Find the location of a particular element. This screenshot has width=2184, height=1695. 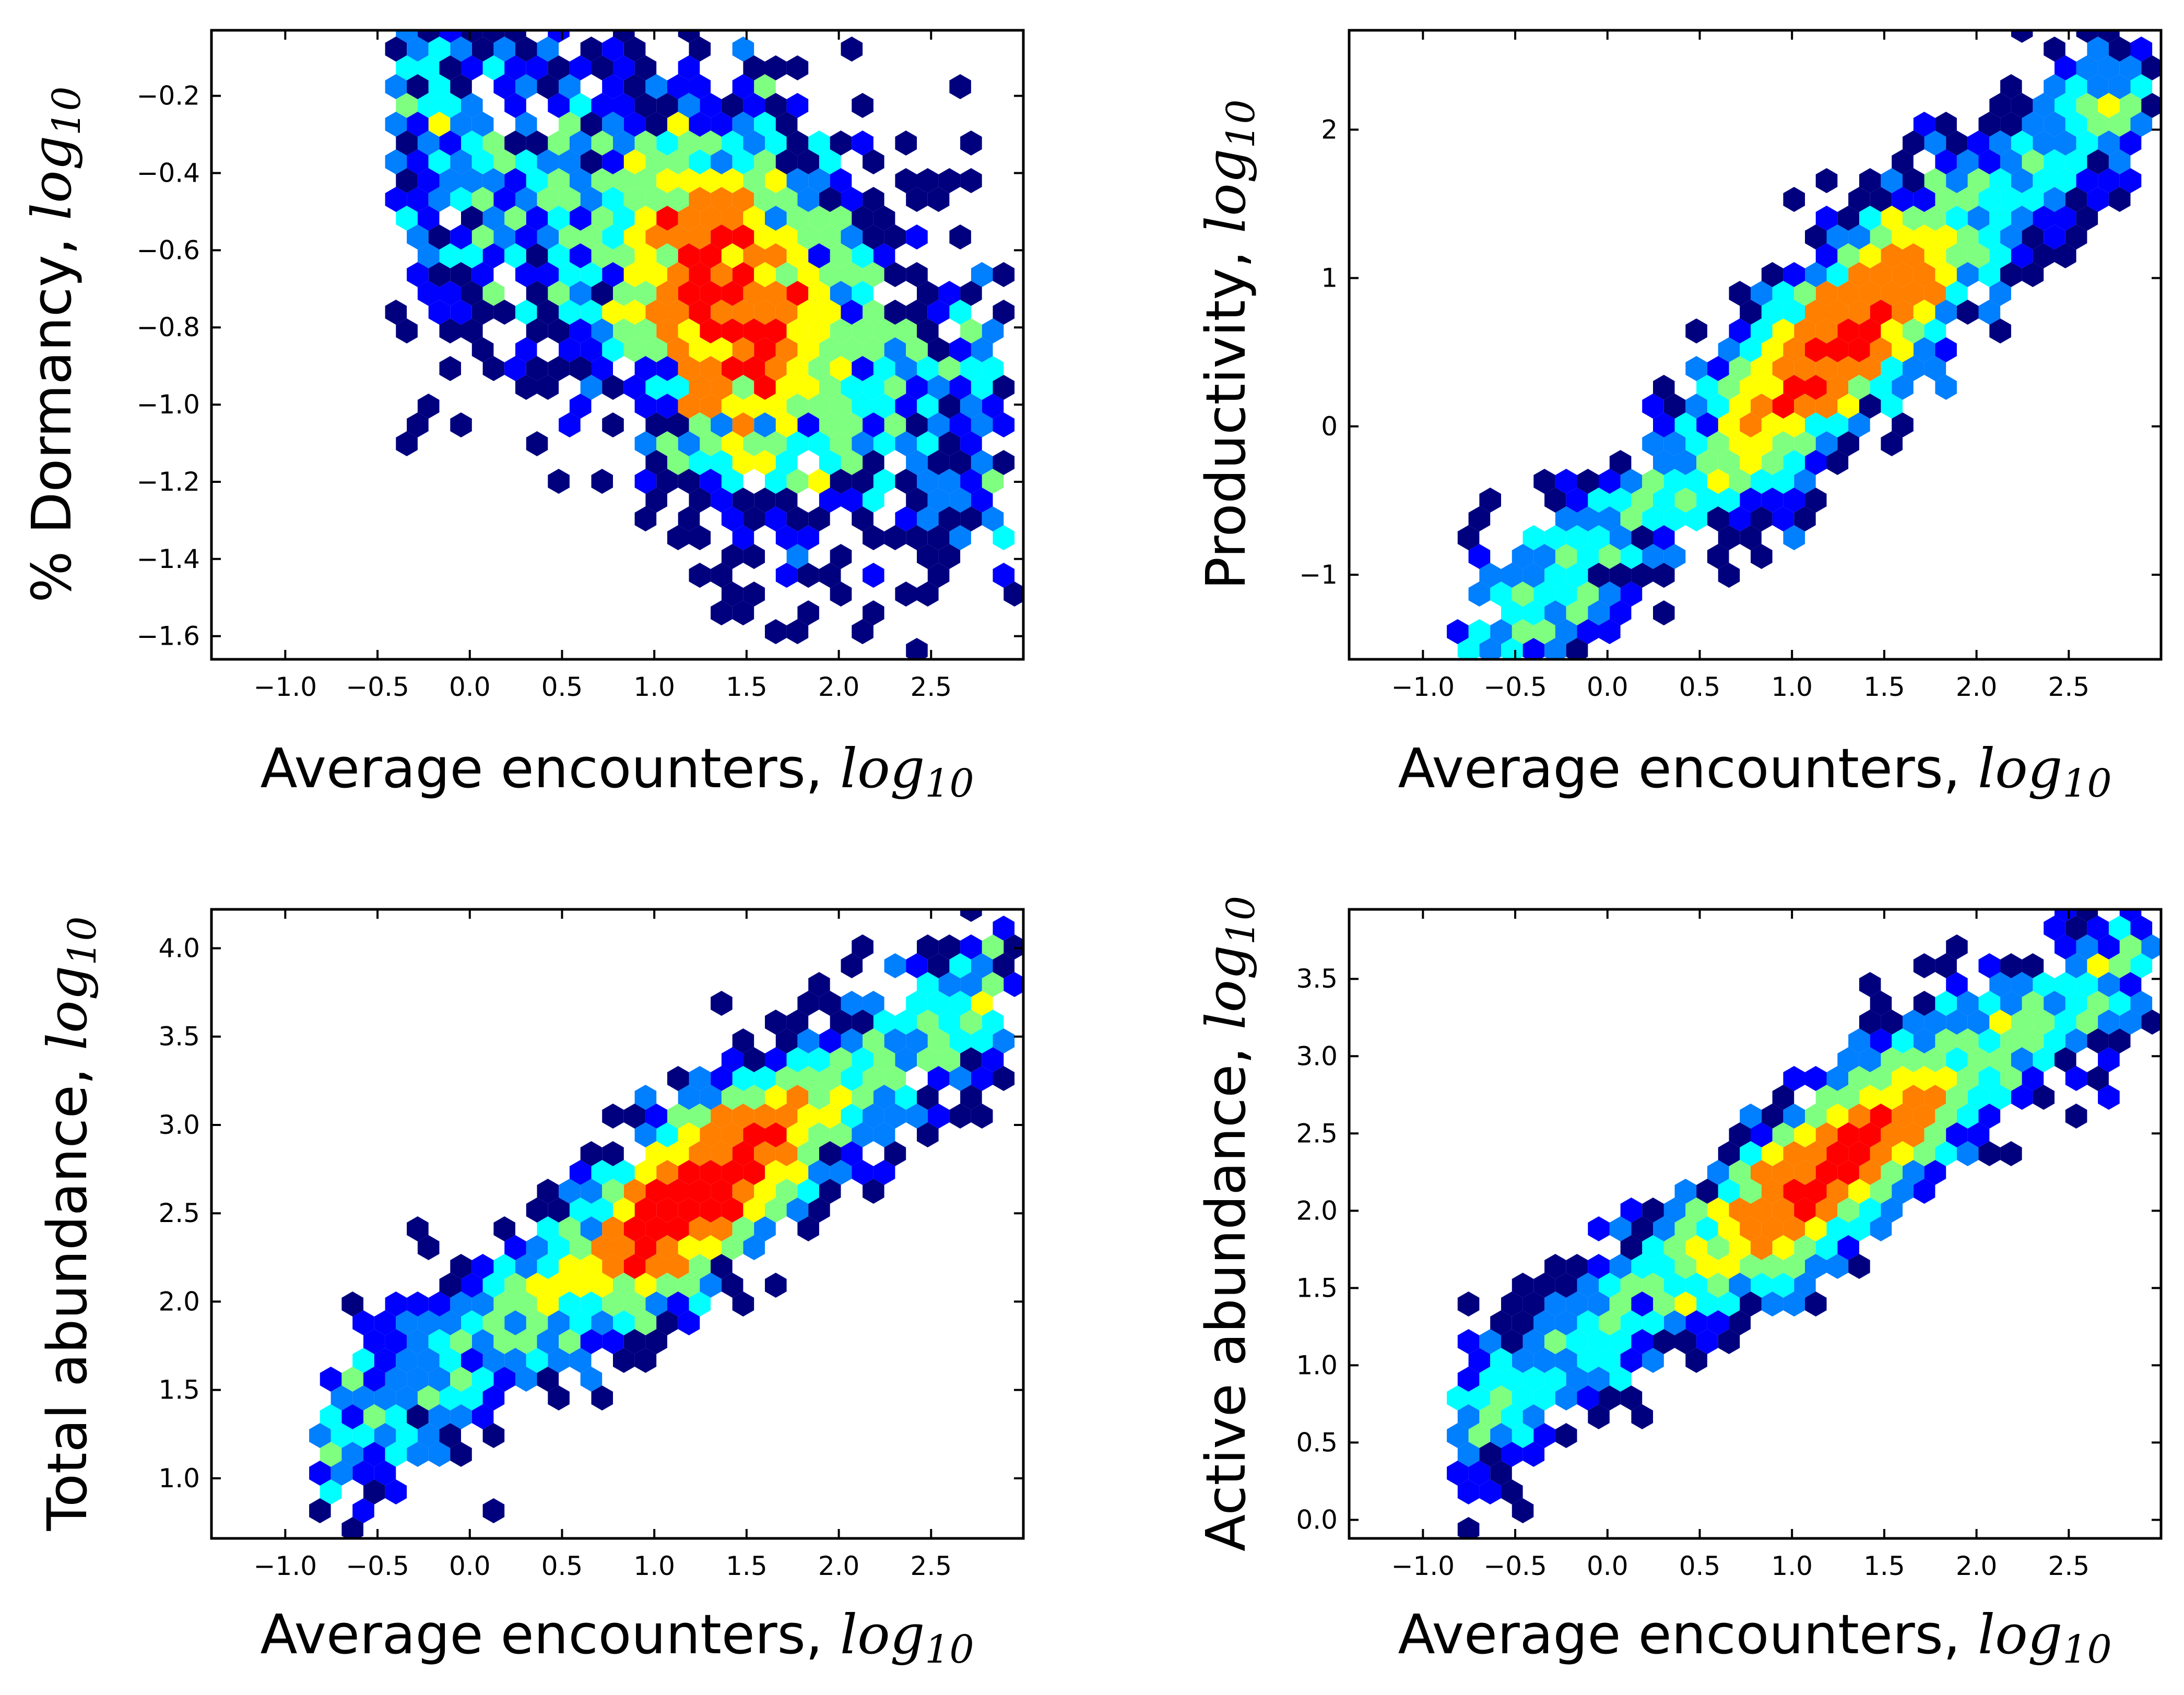

x-tick-label: 0.5 is located at coordinates (562, 1566).